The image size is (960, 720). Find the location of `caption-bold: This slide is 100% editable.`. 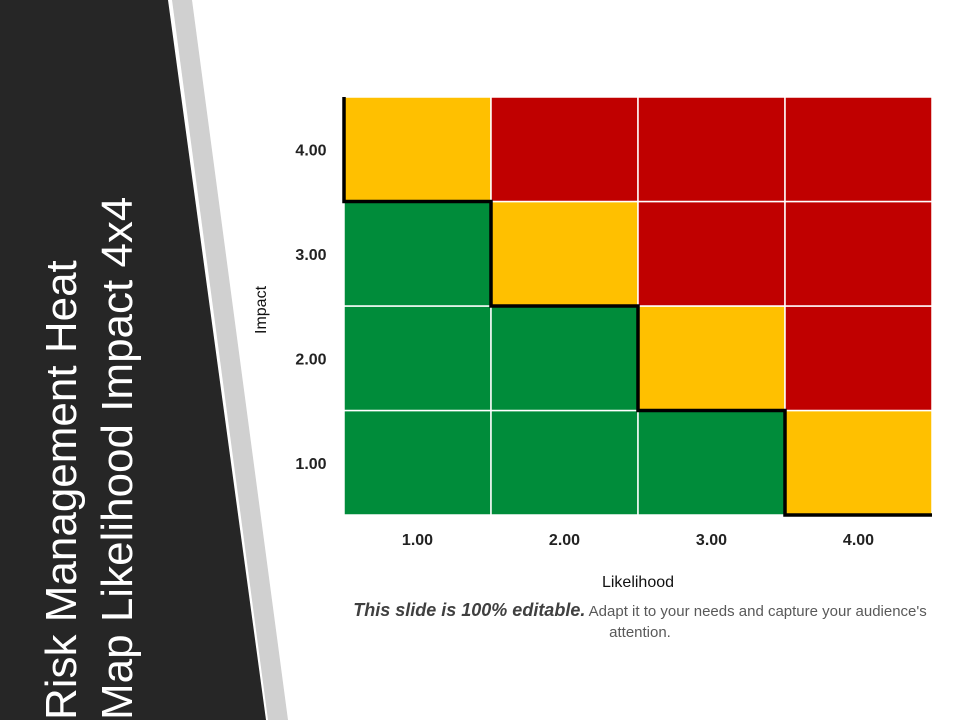

caption-bold: This slide is 100% editable. is located at coordinates (469, 610).